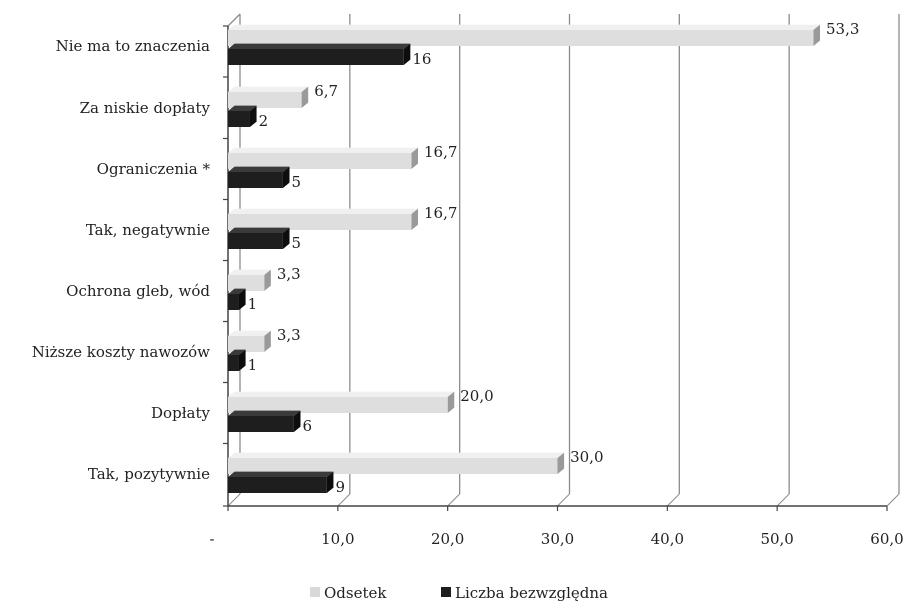 This screenshot has height=612, width=903. I want to click on data-label-liczba: 2, so click(264, 121).